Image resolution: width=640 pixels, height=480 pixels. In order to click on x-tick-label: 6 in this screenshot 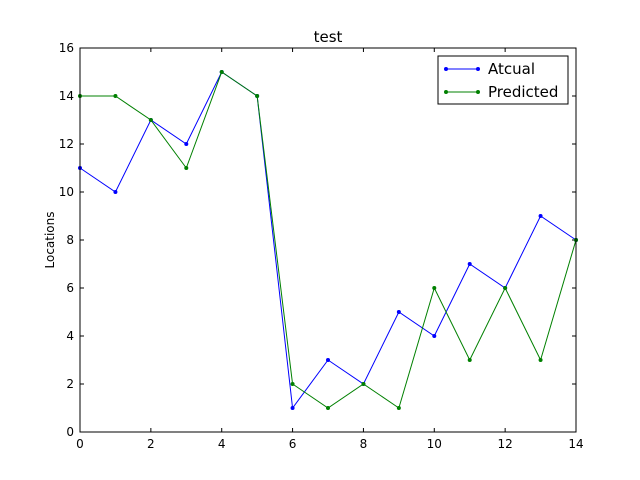, I will do `click(293, 444)`.